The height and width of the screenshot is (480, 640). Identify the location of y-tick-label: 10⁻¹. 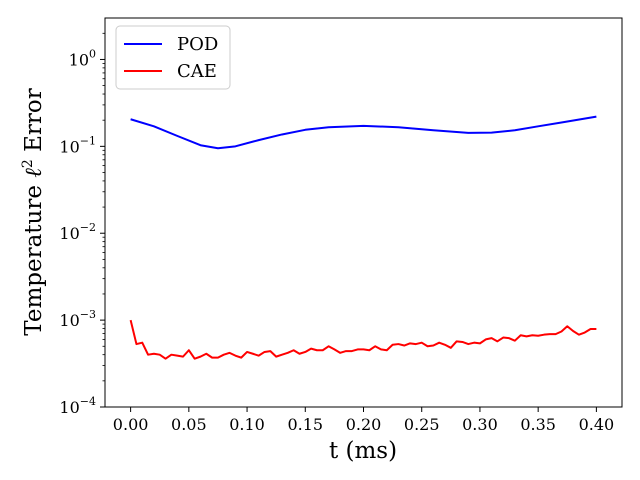
(77, 145).